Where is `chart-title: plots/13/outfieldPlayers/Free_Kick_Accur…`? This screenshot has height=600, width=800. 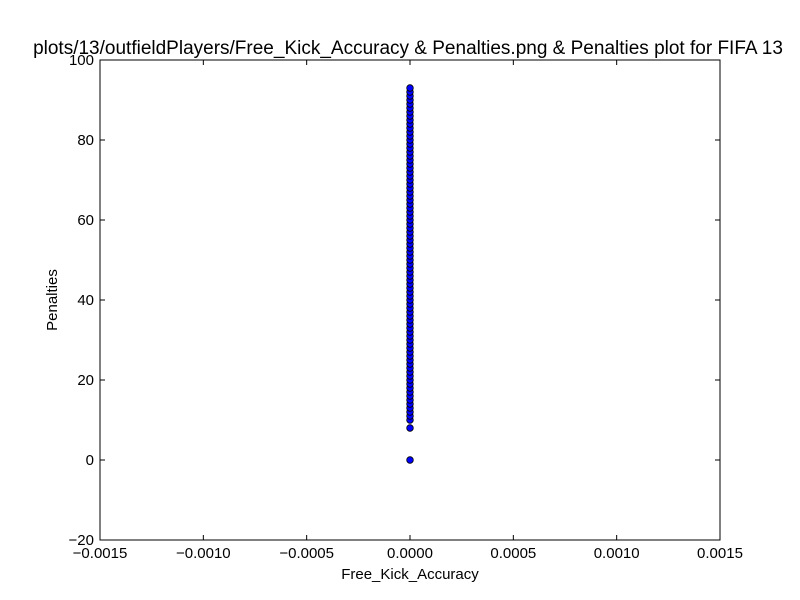
chart-title: plots/13/outfieldPlayers/Free_Kick_Accur… is located at coordinates (408, 48).